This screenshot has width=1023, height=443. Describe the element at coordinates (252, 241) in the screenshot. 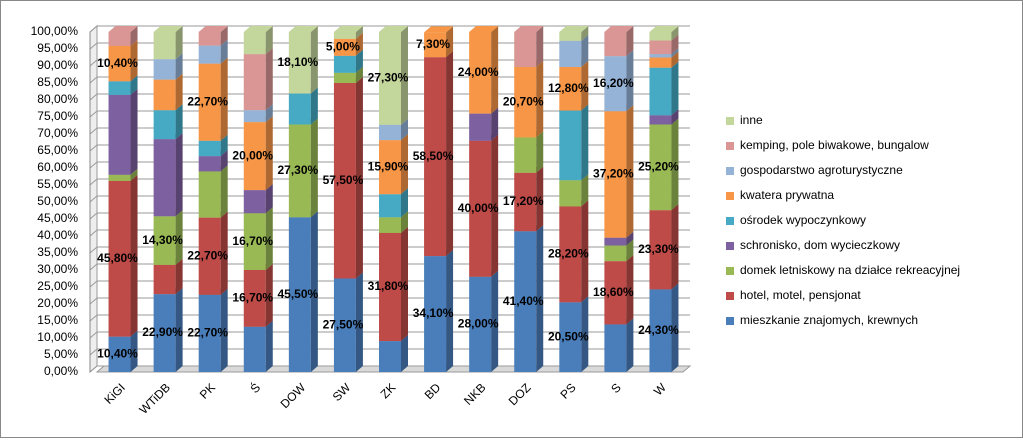

I see `data-label: 16,70%` at that location.